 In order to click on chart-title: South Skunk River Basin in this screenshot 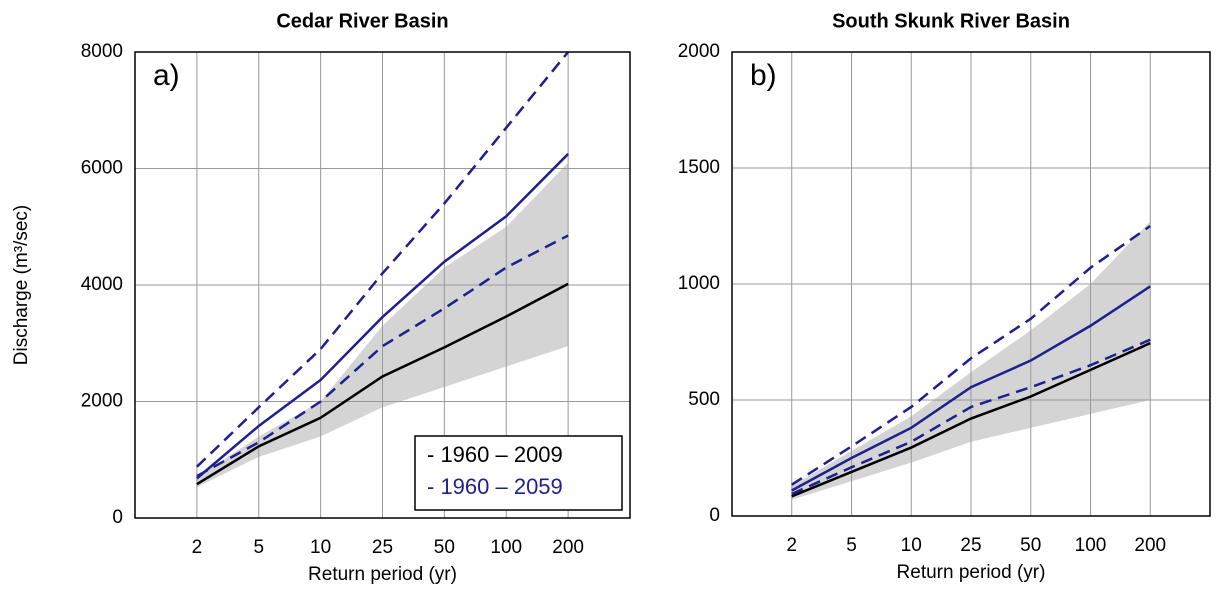, I will do `click(951, 21)`.